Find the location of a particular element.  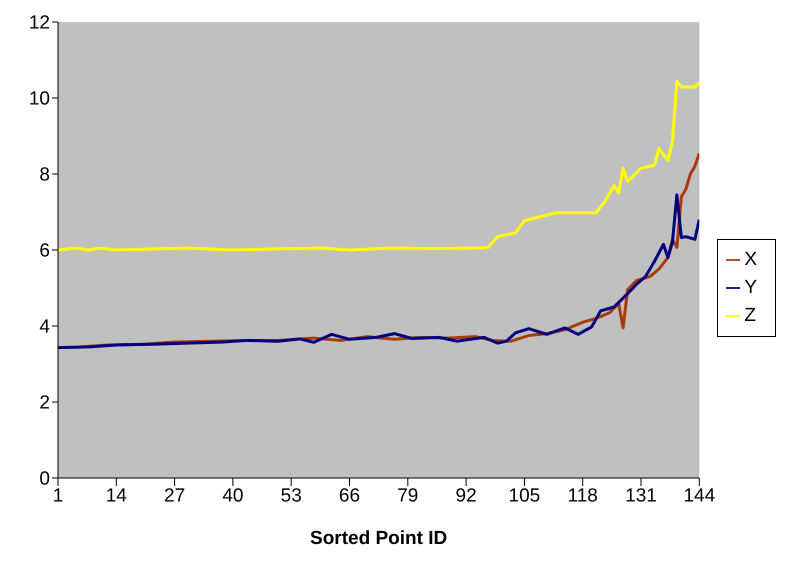

y-tick-label: 2 is located at coordinates (44, 403).